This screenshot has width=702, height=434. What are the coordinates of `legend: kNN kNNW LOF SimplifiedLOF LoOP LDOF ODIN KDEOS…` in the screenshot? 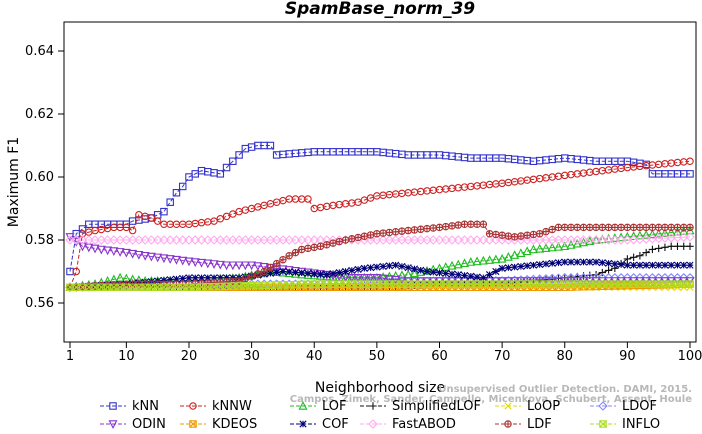 It's located at (380, 415).